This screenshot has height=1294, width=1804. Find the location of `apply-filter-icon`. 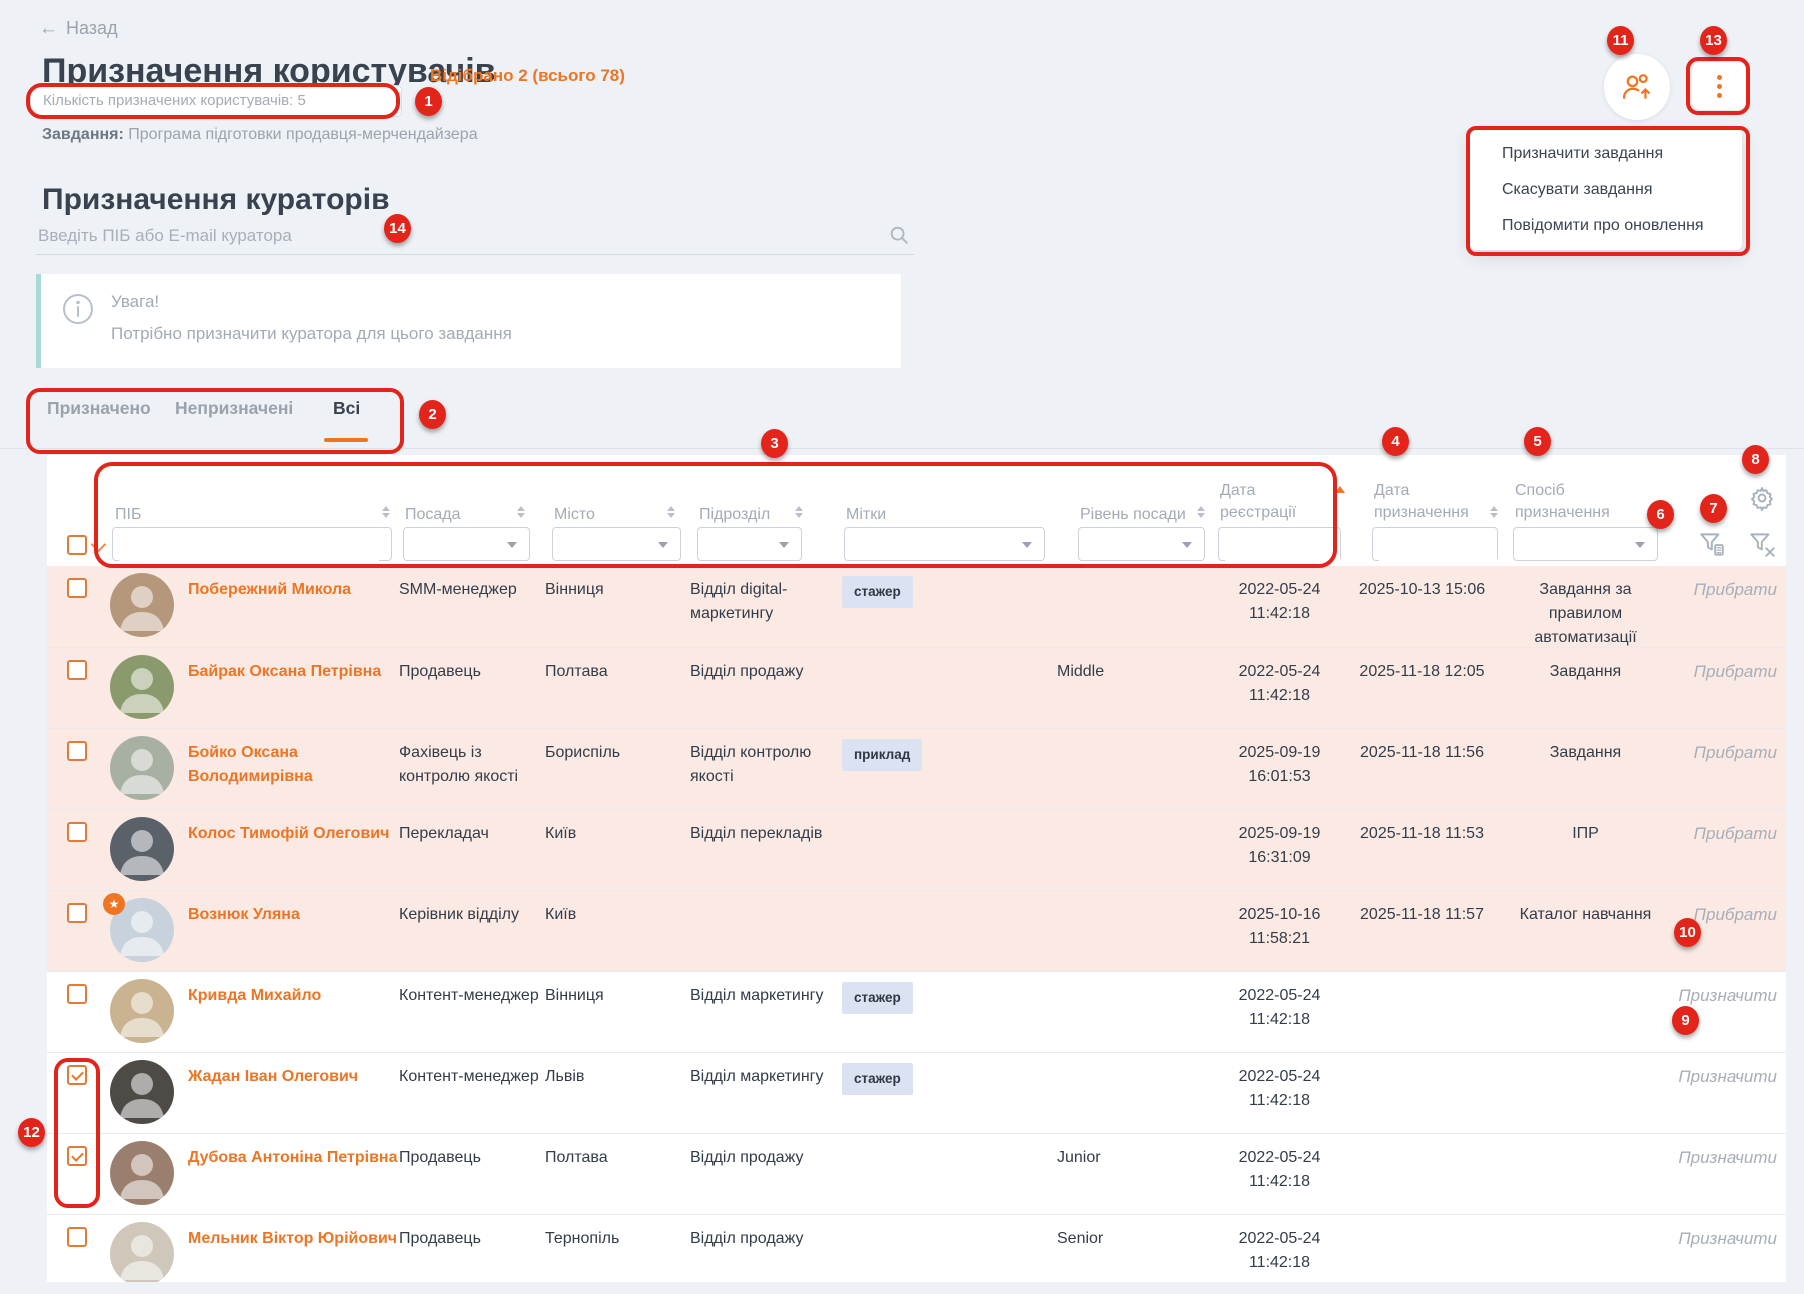

apply-filter-icon is located at coordinates (1712, 544).